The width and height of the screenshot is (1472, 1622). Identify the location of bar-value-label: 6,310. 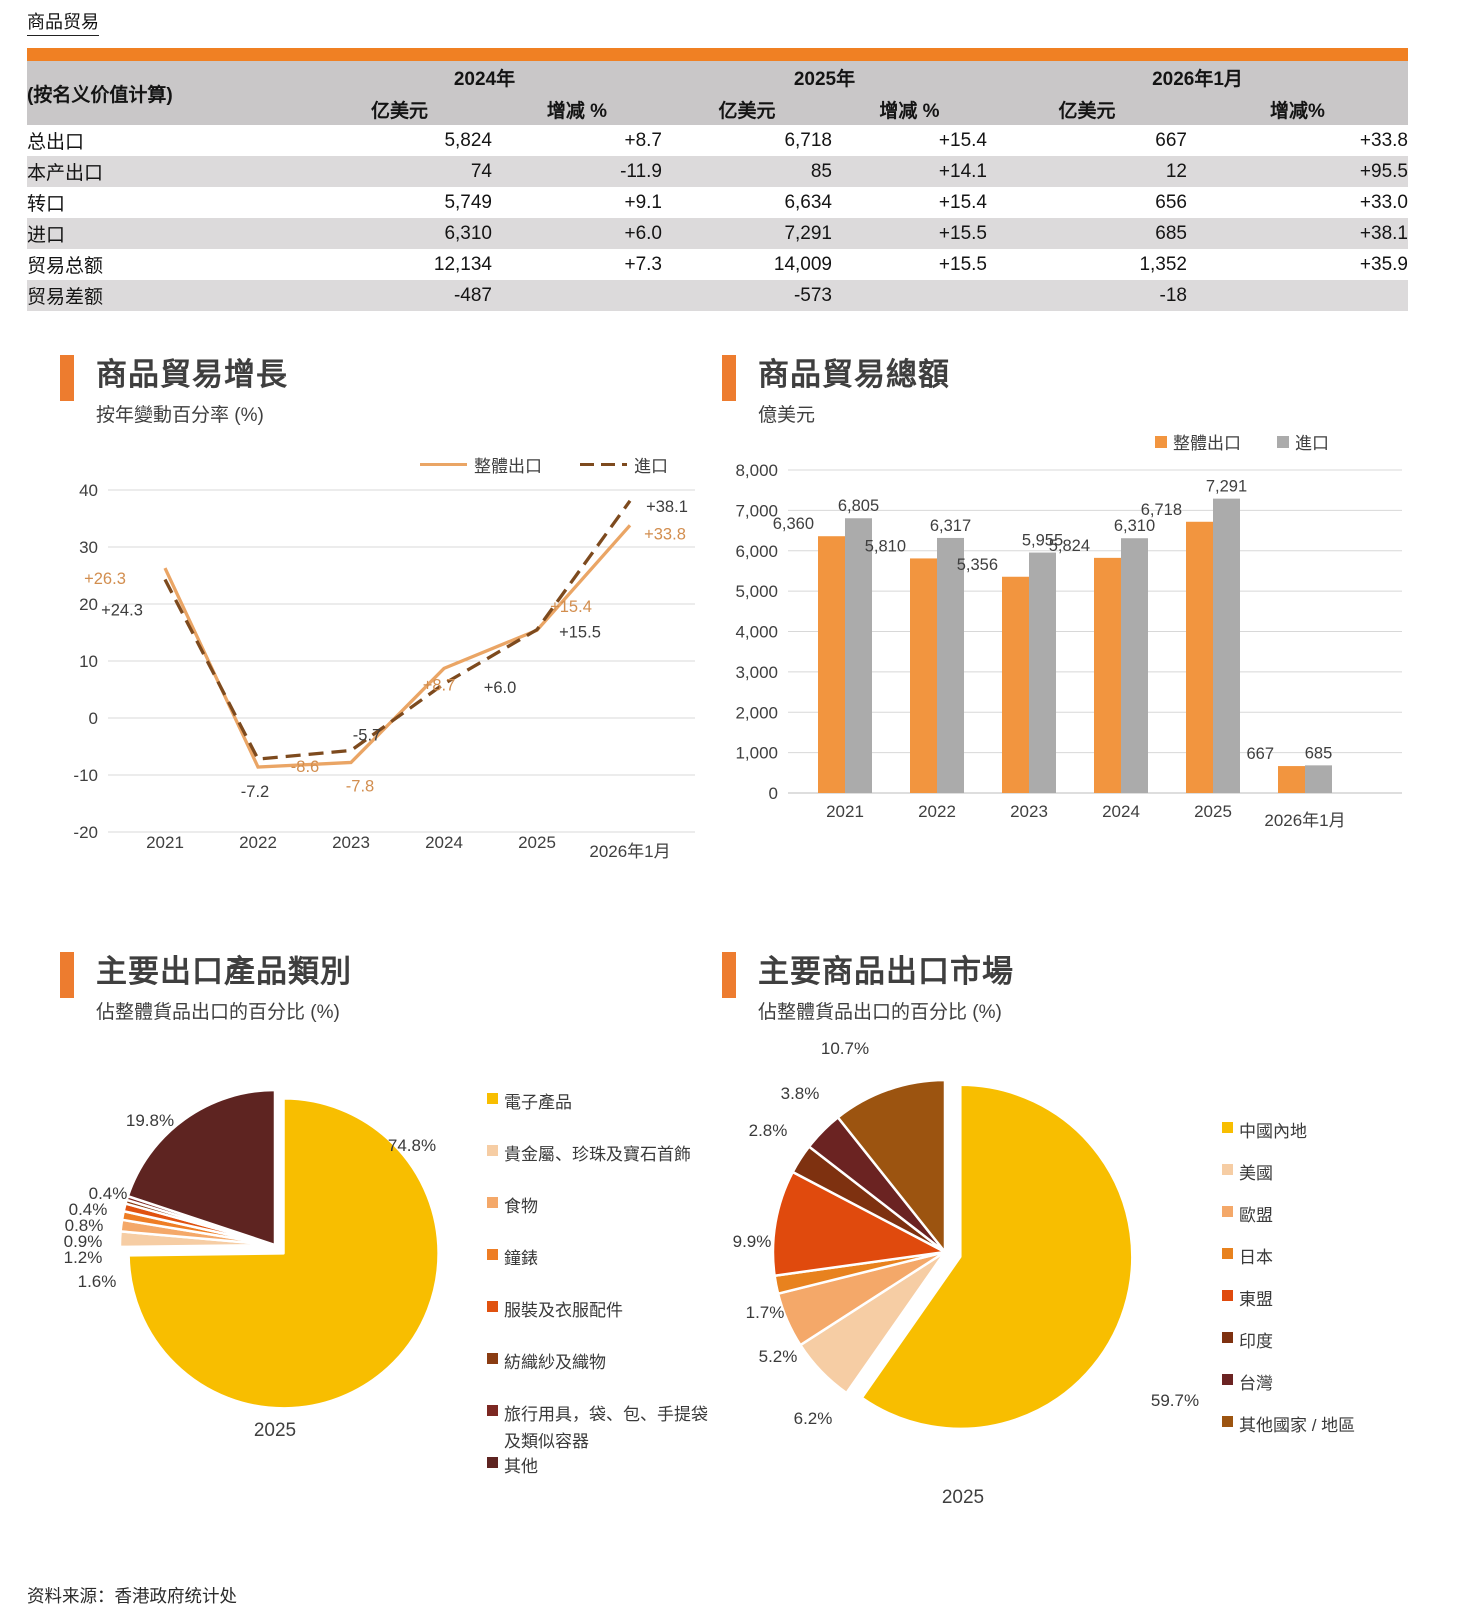
(1134, 526).